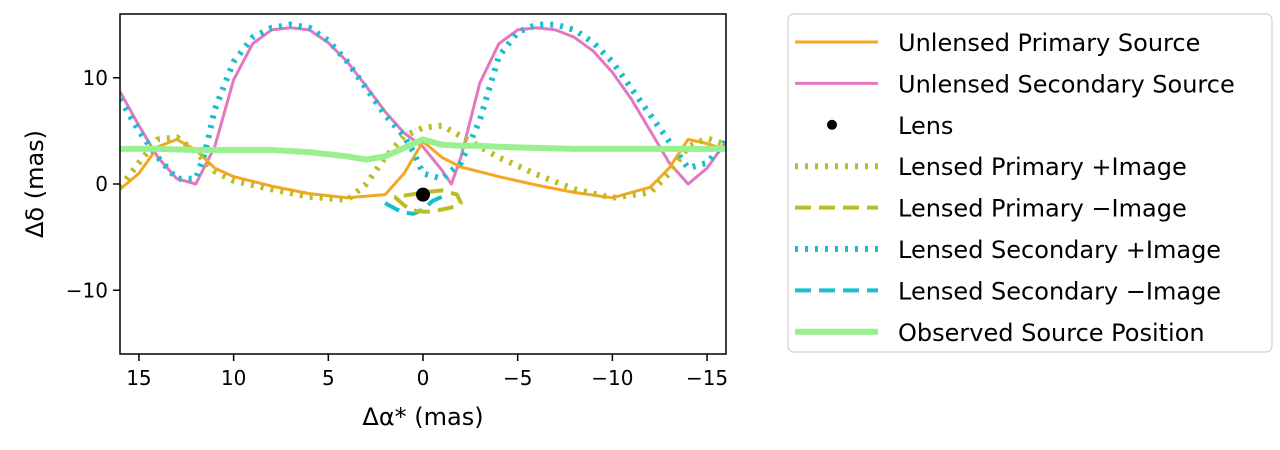 This screenshot has width=1280, height=450. Describe the element at coordinates (517, 378) in the screenshot. I see `x-tick-label: −5` at that location.